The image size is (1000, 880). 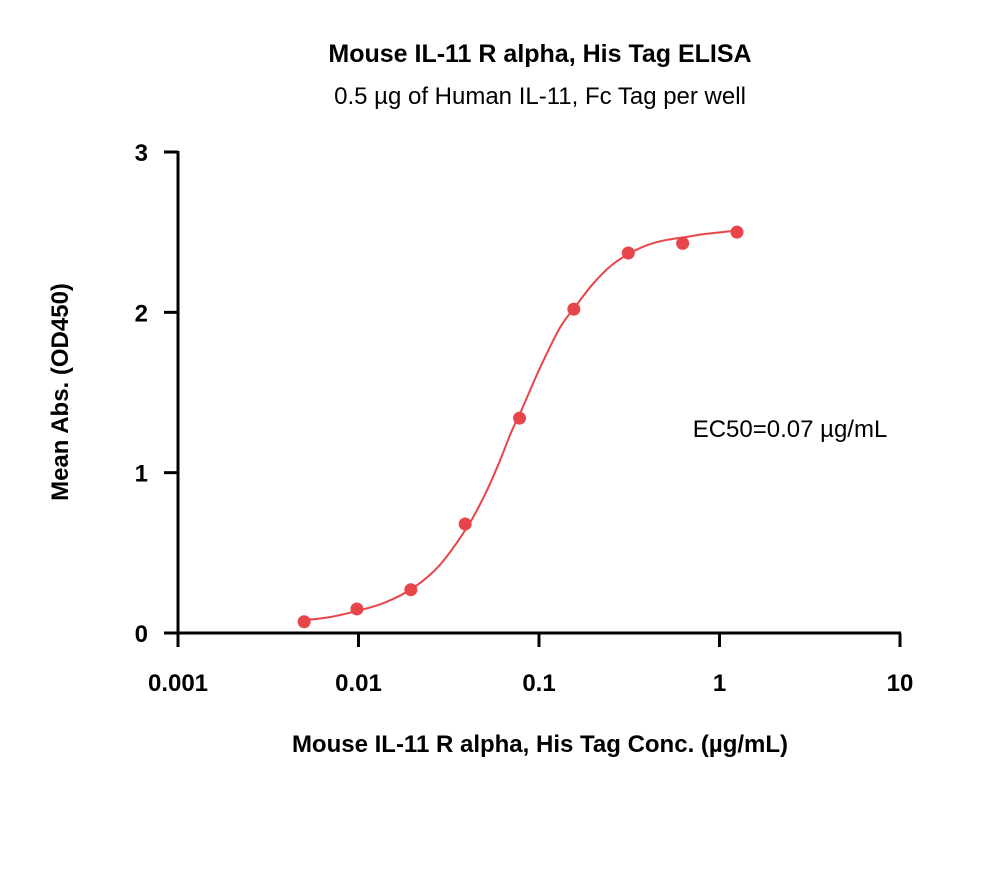 I want to click on y-axis-title: Mean Abs. (OD450), so click(x=60, y=392).